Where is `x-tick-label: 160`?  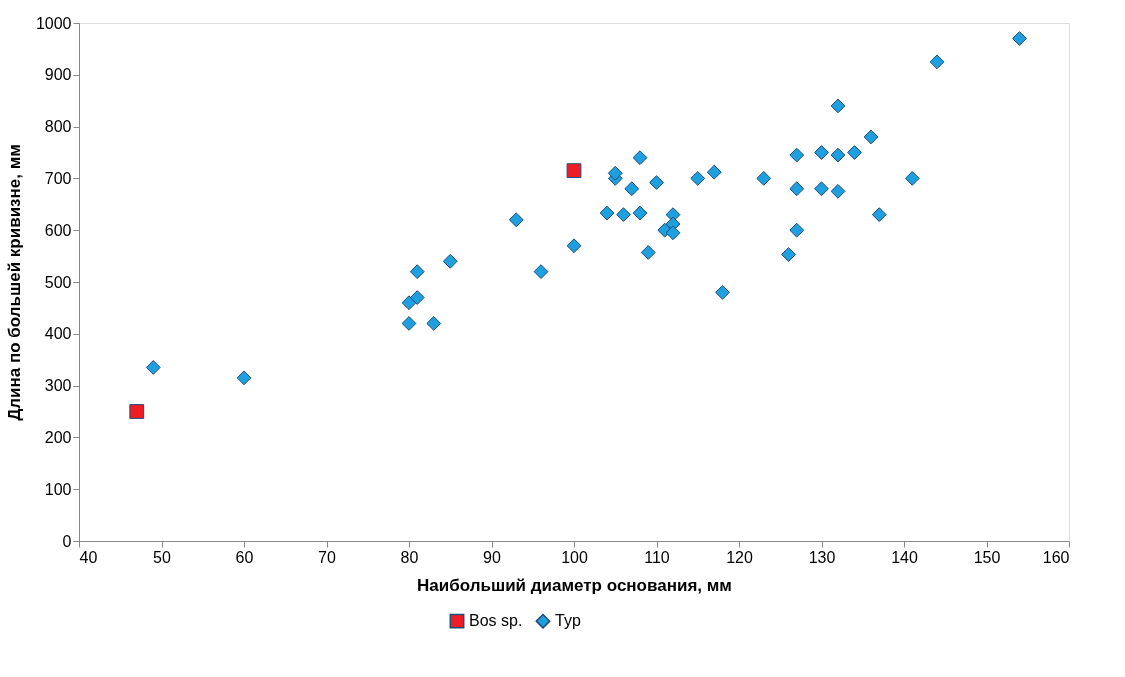
x-tick-label: 160 is located at coordinates (1056, 557).